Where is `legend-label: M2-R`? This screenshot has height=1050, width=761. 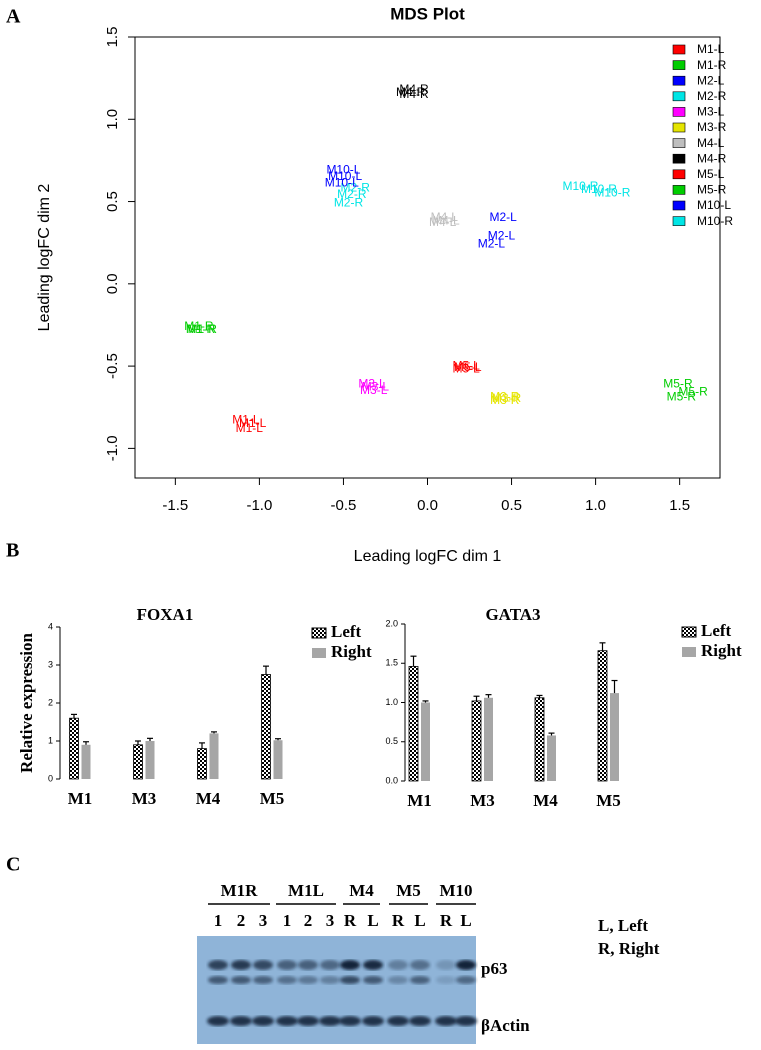 legend-label: M2-R is located at coordinates (712, 96).